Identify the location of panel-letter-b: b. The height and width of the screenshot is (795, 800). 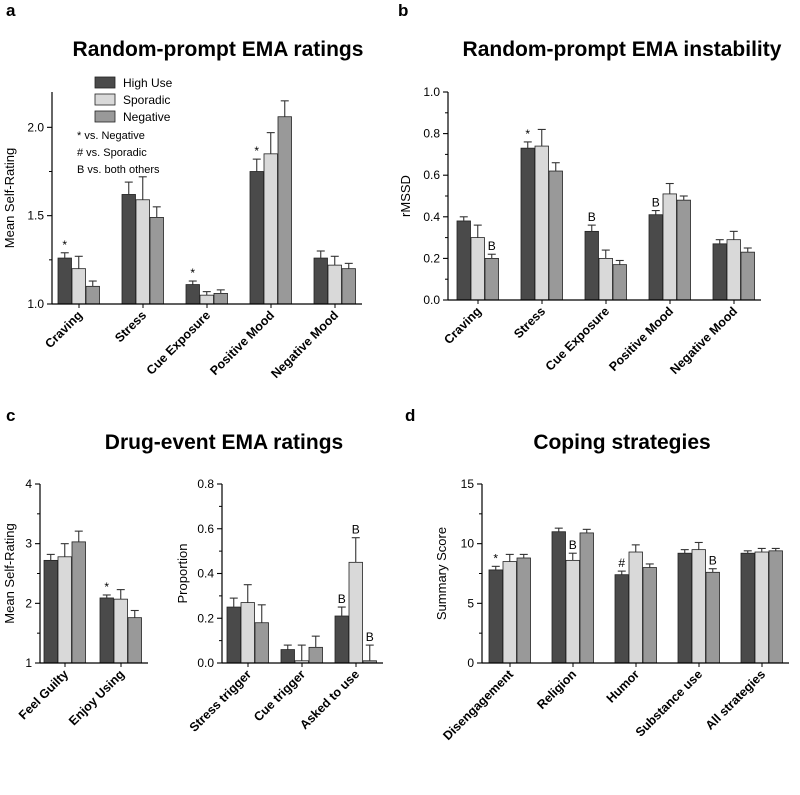
(403, 10).